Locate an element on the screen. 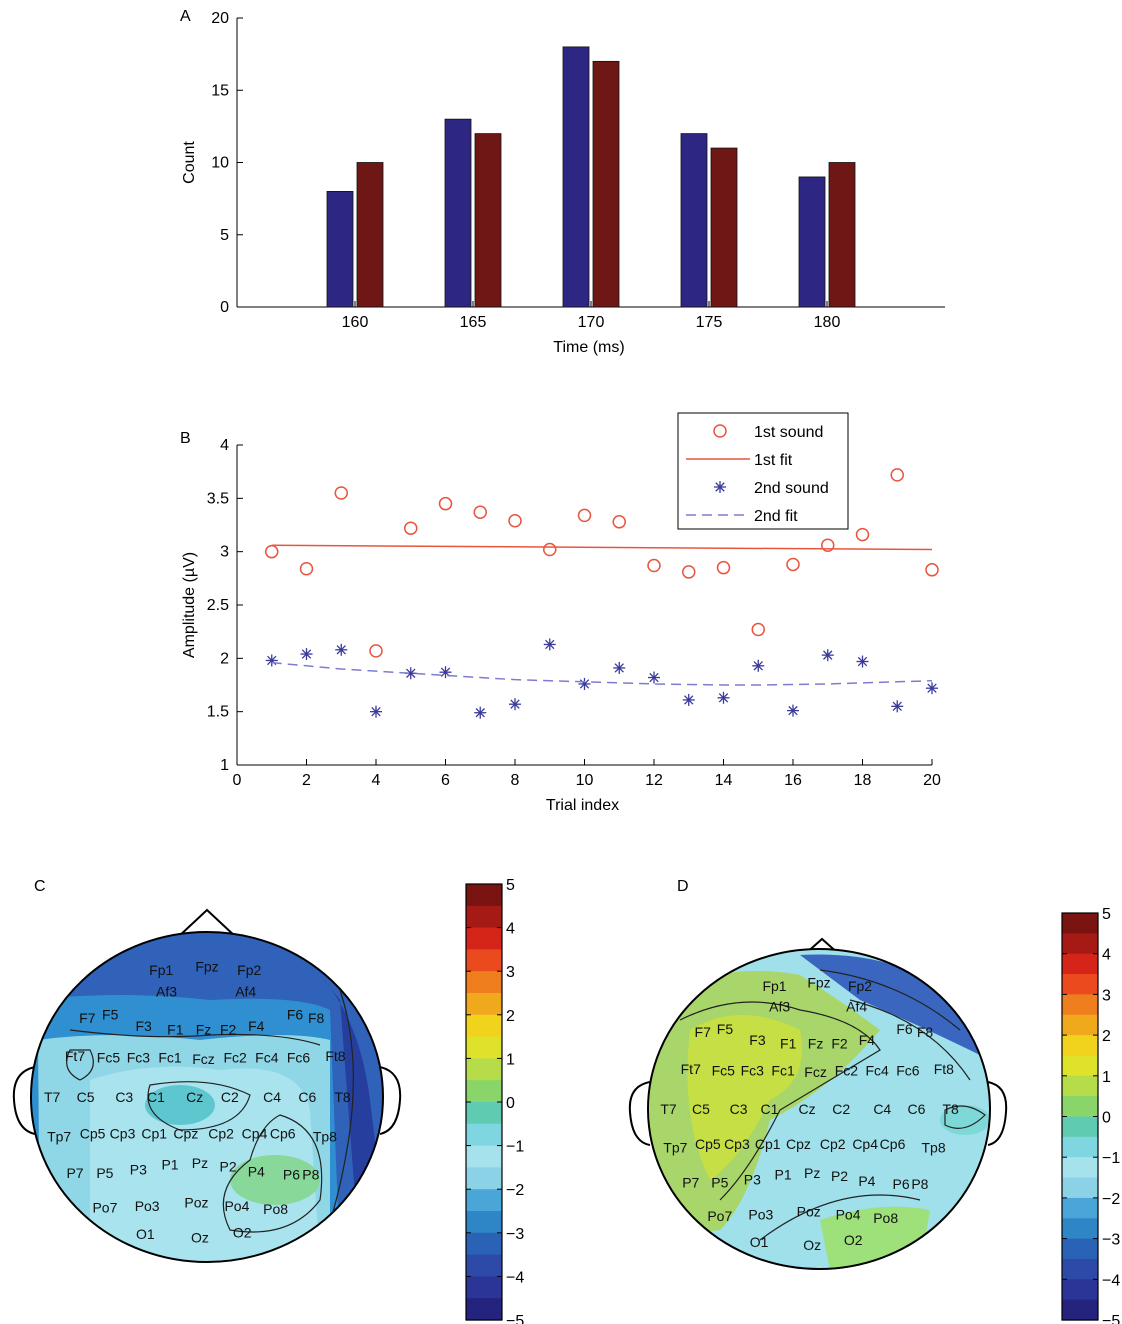 Image resolution: width=1122 pixels, height=1324 pixels. colorbar-d: 5 4 3 2 1 0 −1 −2 −3 −4 −5 is located at coordinates (1090, 1115).